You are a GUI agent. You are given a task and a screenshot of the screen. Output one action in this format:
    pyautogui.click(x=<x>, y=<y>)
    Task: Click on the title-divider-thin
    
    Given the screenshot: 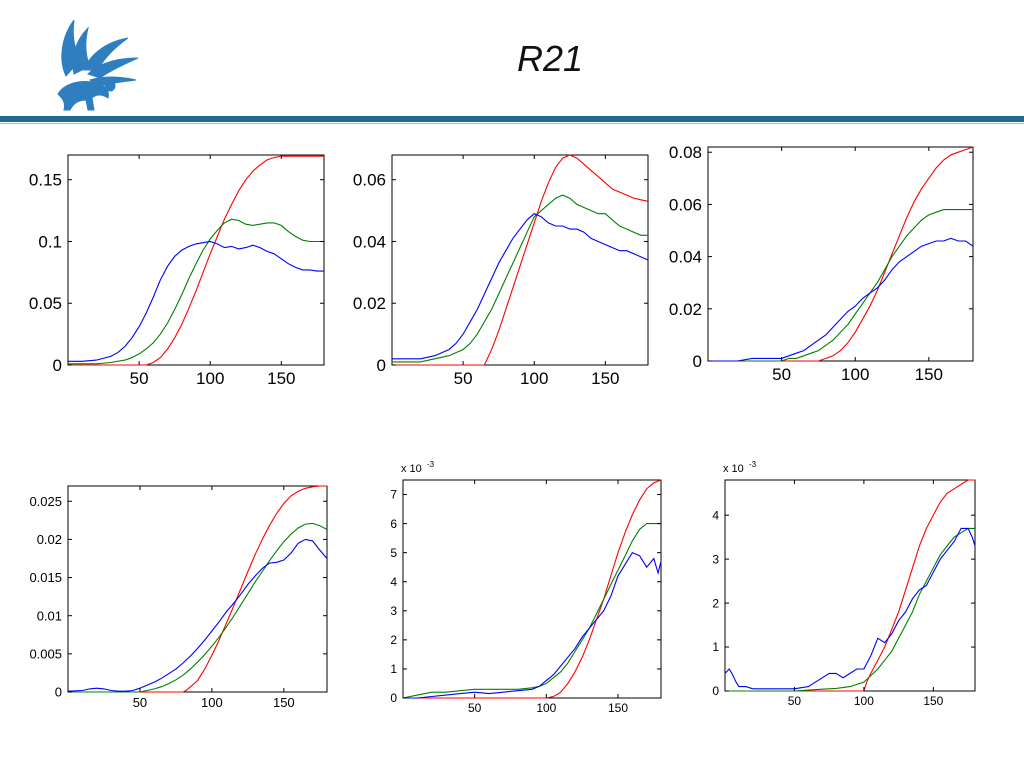 What is the action you would take?
    pyautogui.click(x=512, y=123)
    